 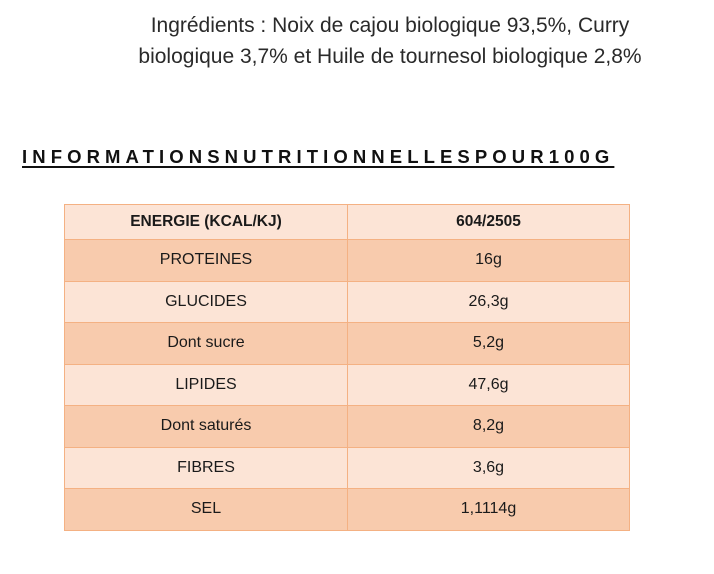 I want to click on nutrient-label: GLUCIDES, so click(x=206, y=301).